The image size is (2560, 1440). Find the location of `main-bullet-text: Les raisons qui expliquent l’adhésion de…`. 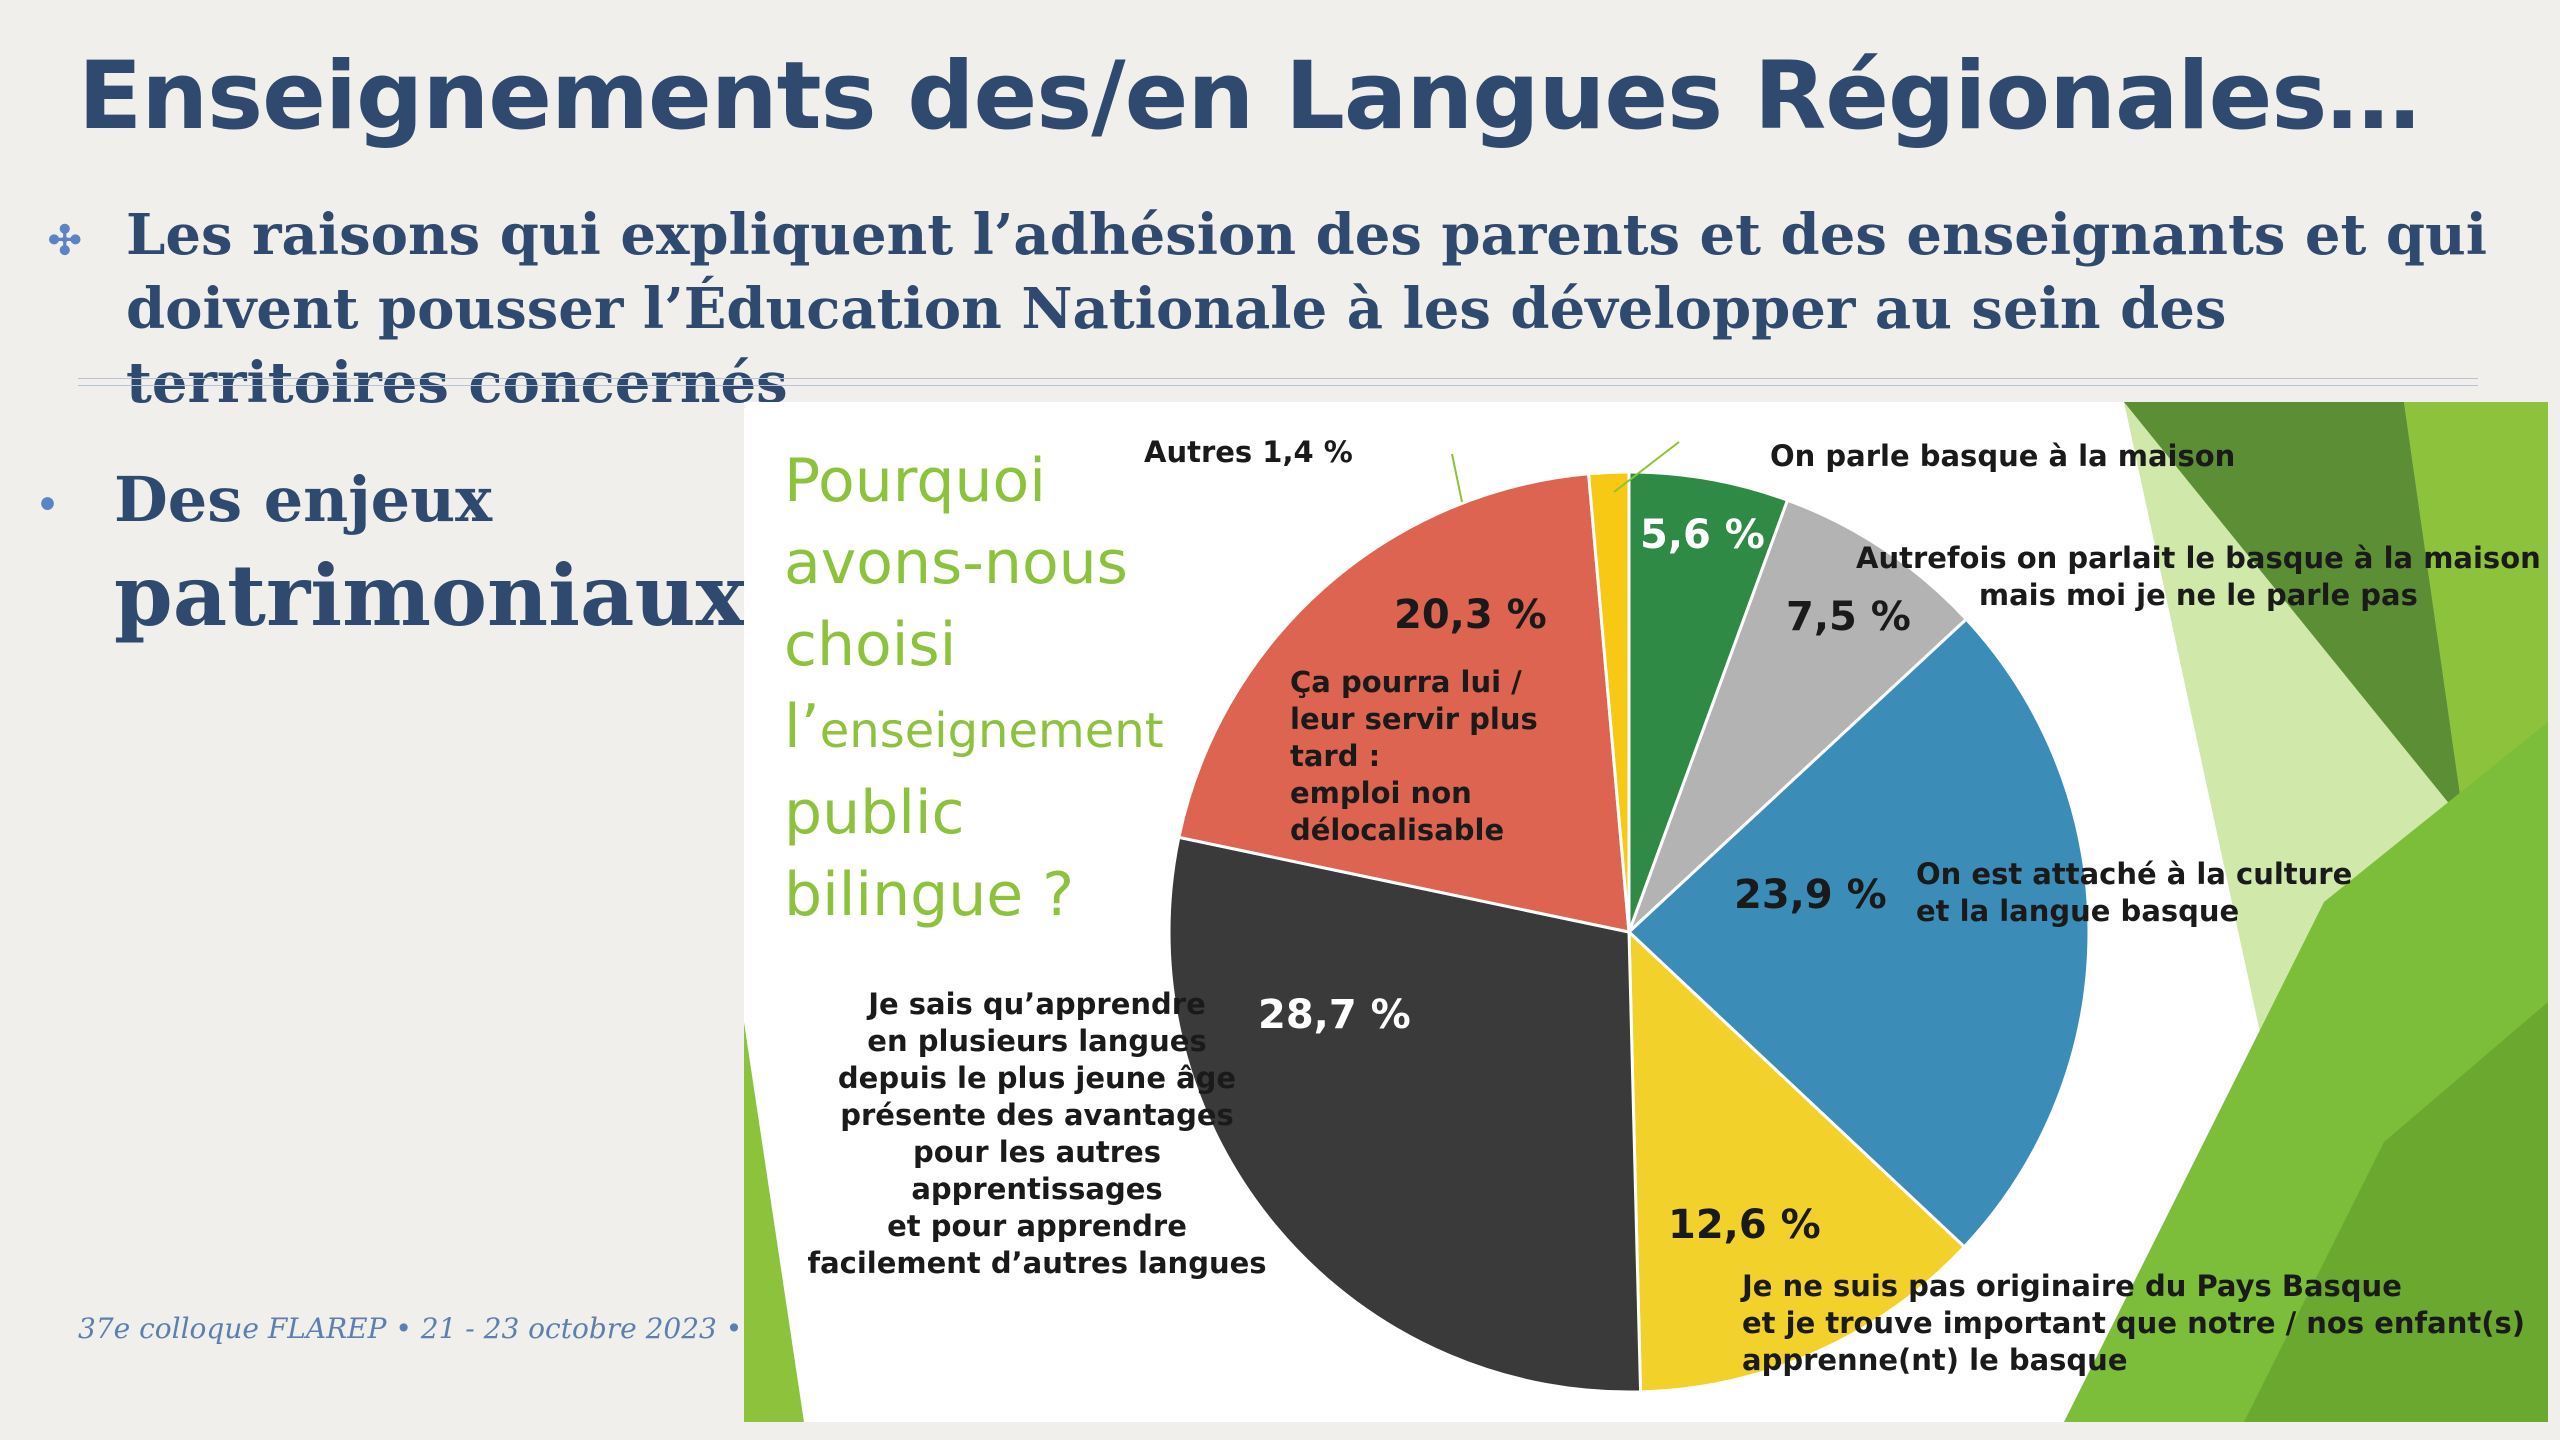

main-bullet-text: Les raisons qui expliquent l’adhésion de… is located at coordinates (1307, 309).